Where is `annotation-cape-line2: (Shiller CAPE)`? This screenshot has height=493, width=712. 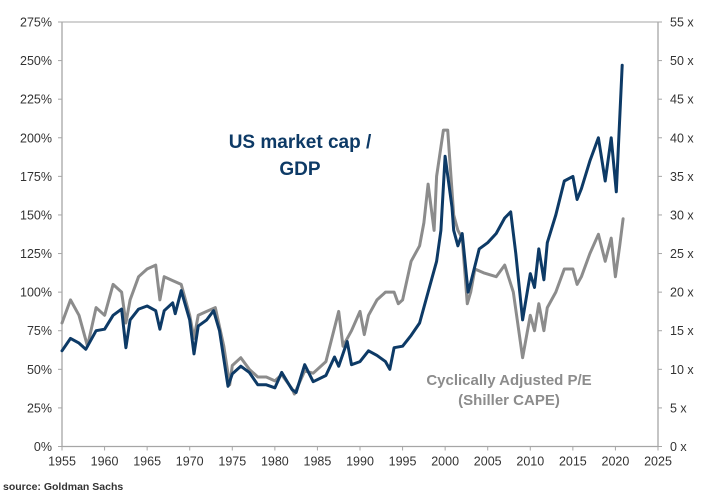
annotation-cape-line2: (Shiller CAPE) is located at coordinates (509, 400).